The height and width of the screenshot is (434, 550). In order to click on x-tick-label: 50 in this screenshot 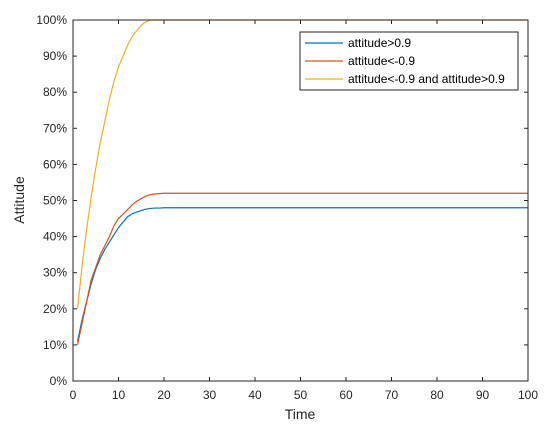, I will do `click(301, 395)`.